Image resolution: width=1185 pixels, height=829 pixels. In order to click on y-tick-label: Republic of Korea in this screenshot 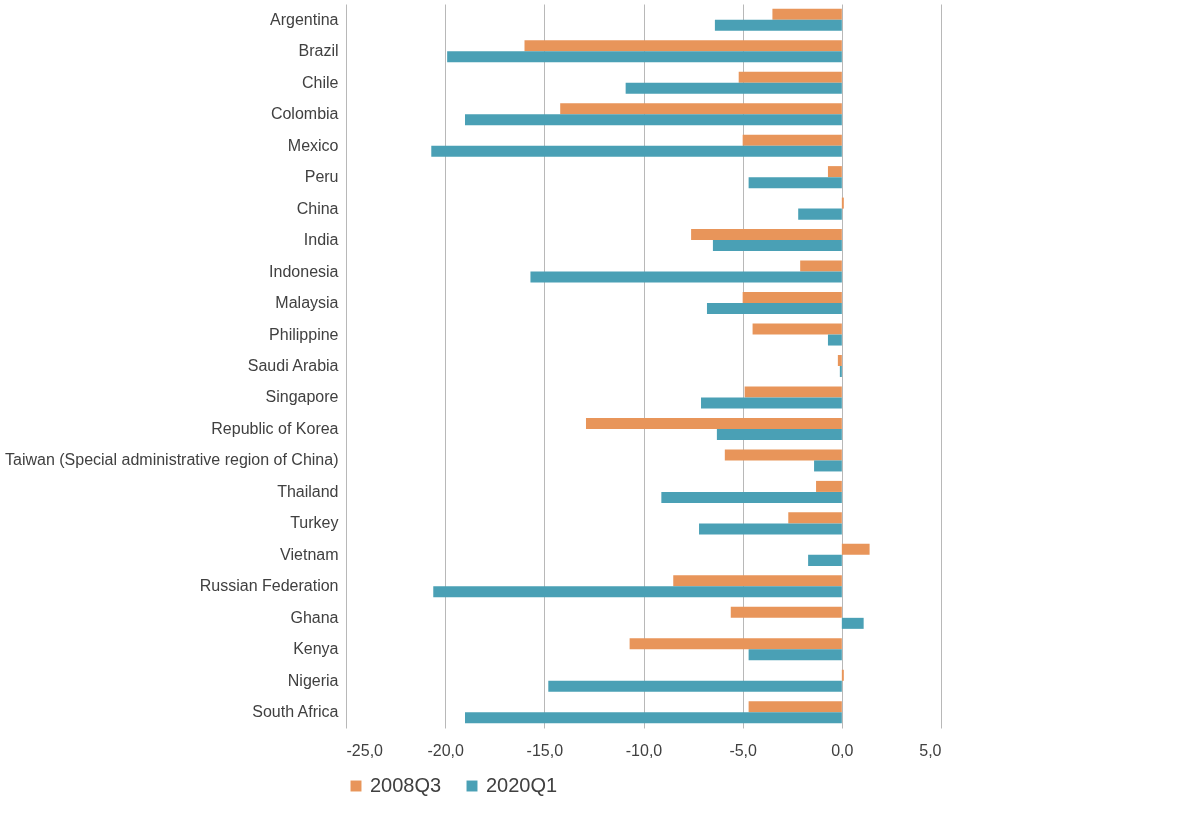, I will do `click(275, 428)`.